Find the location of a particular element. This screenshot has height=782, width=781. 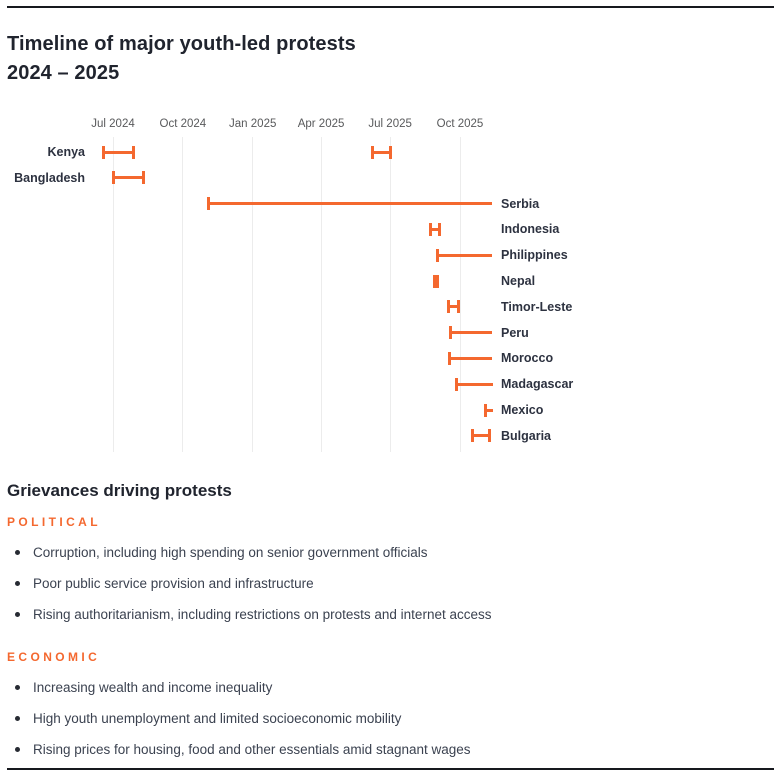

grievances-heading: Grievances driving protests is located at coordinates (119, 490).